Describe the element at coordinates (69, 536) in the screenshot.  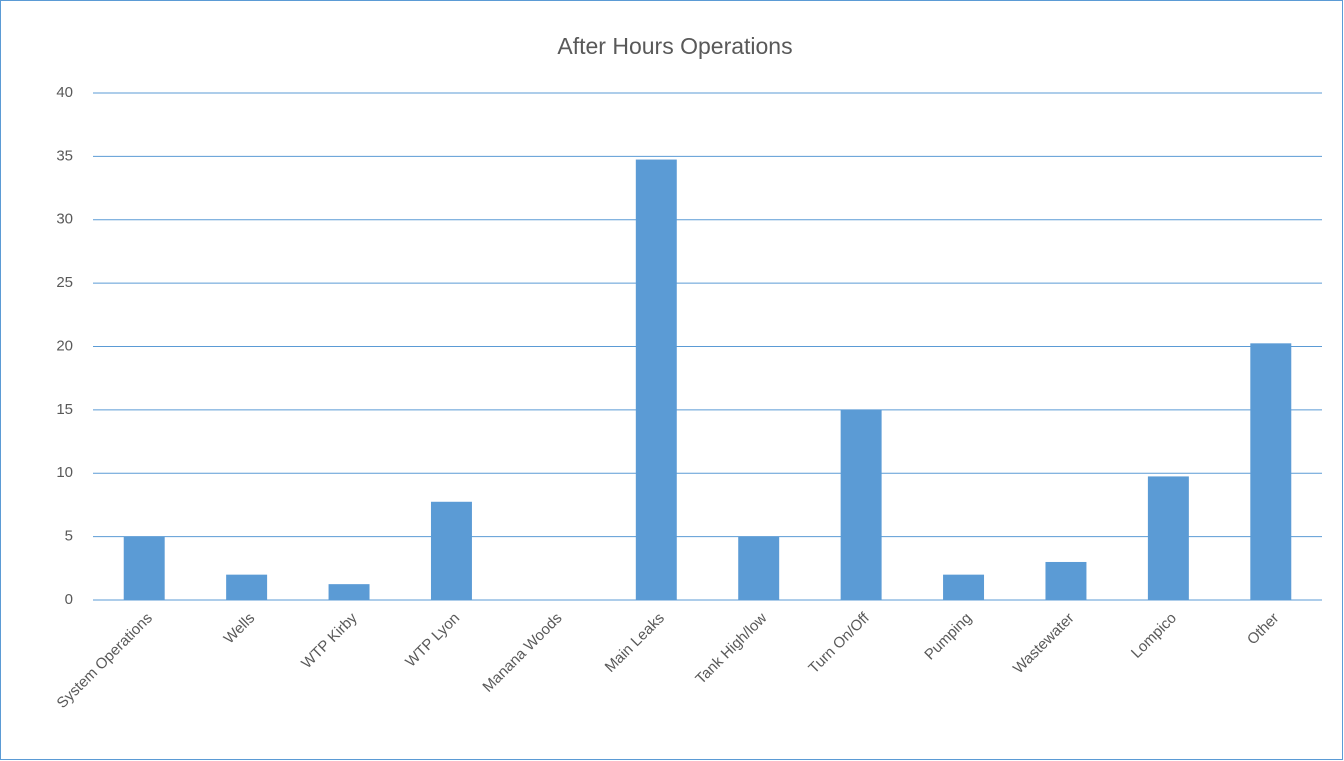
I see `y-tick-label: 5` at that location.